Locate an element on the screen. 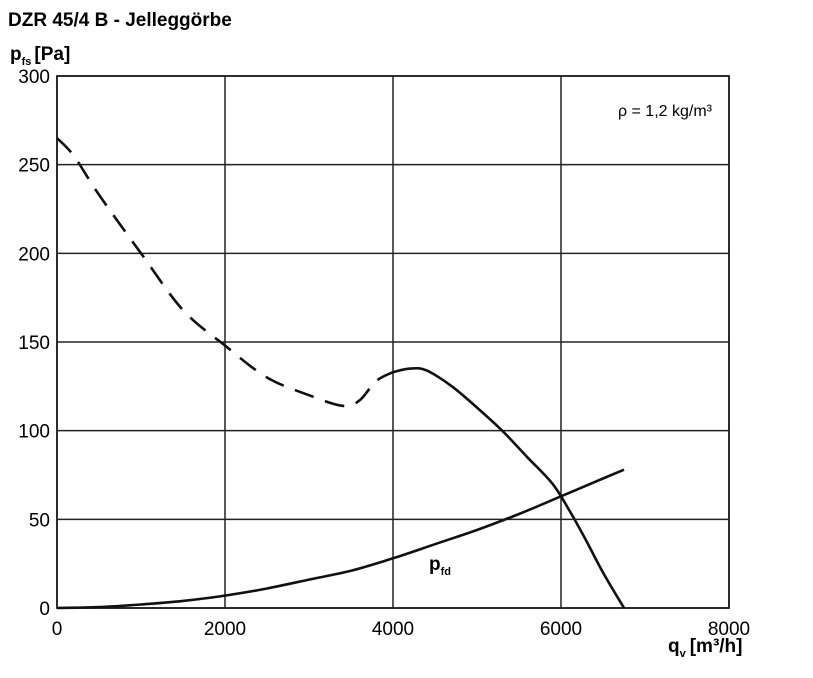 The image size is (813, 678). y-axis-label: pfs [Pa] is located at coordinates (40, 56).